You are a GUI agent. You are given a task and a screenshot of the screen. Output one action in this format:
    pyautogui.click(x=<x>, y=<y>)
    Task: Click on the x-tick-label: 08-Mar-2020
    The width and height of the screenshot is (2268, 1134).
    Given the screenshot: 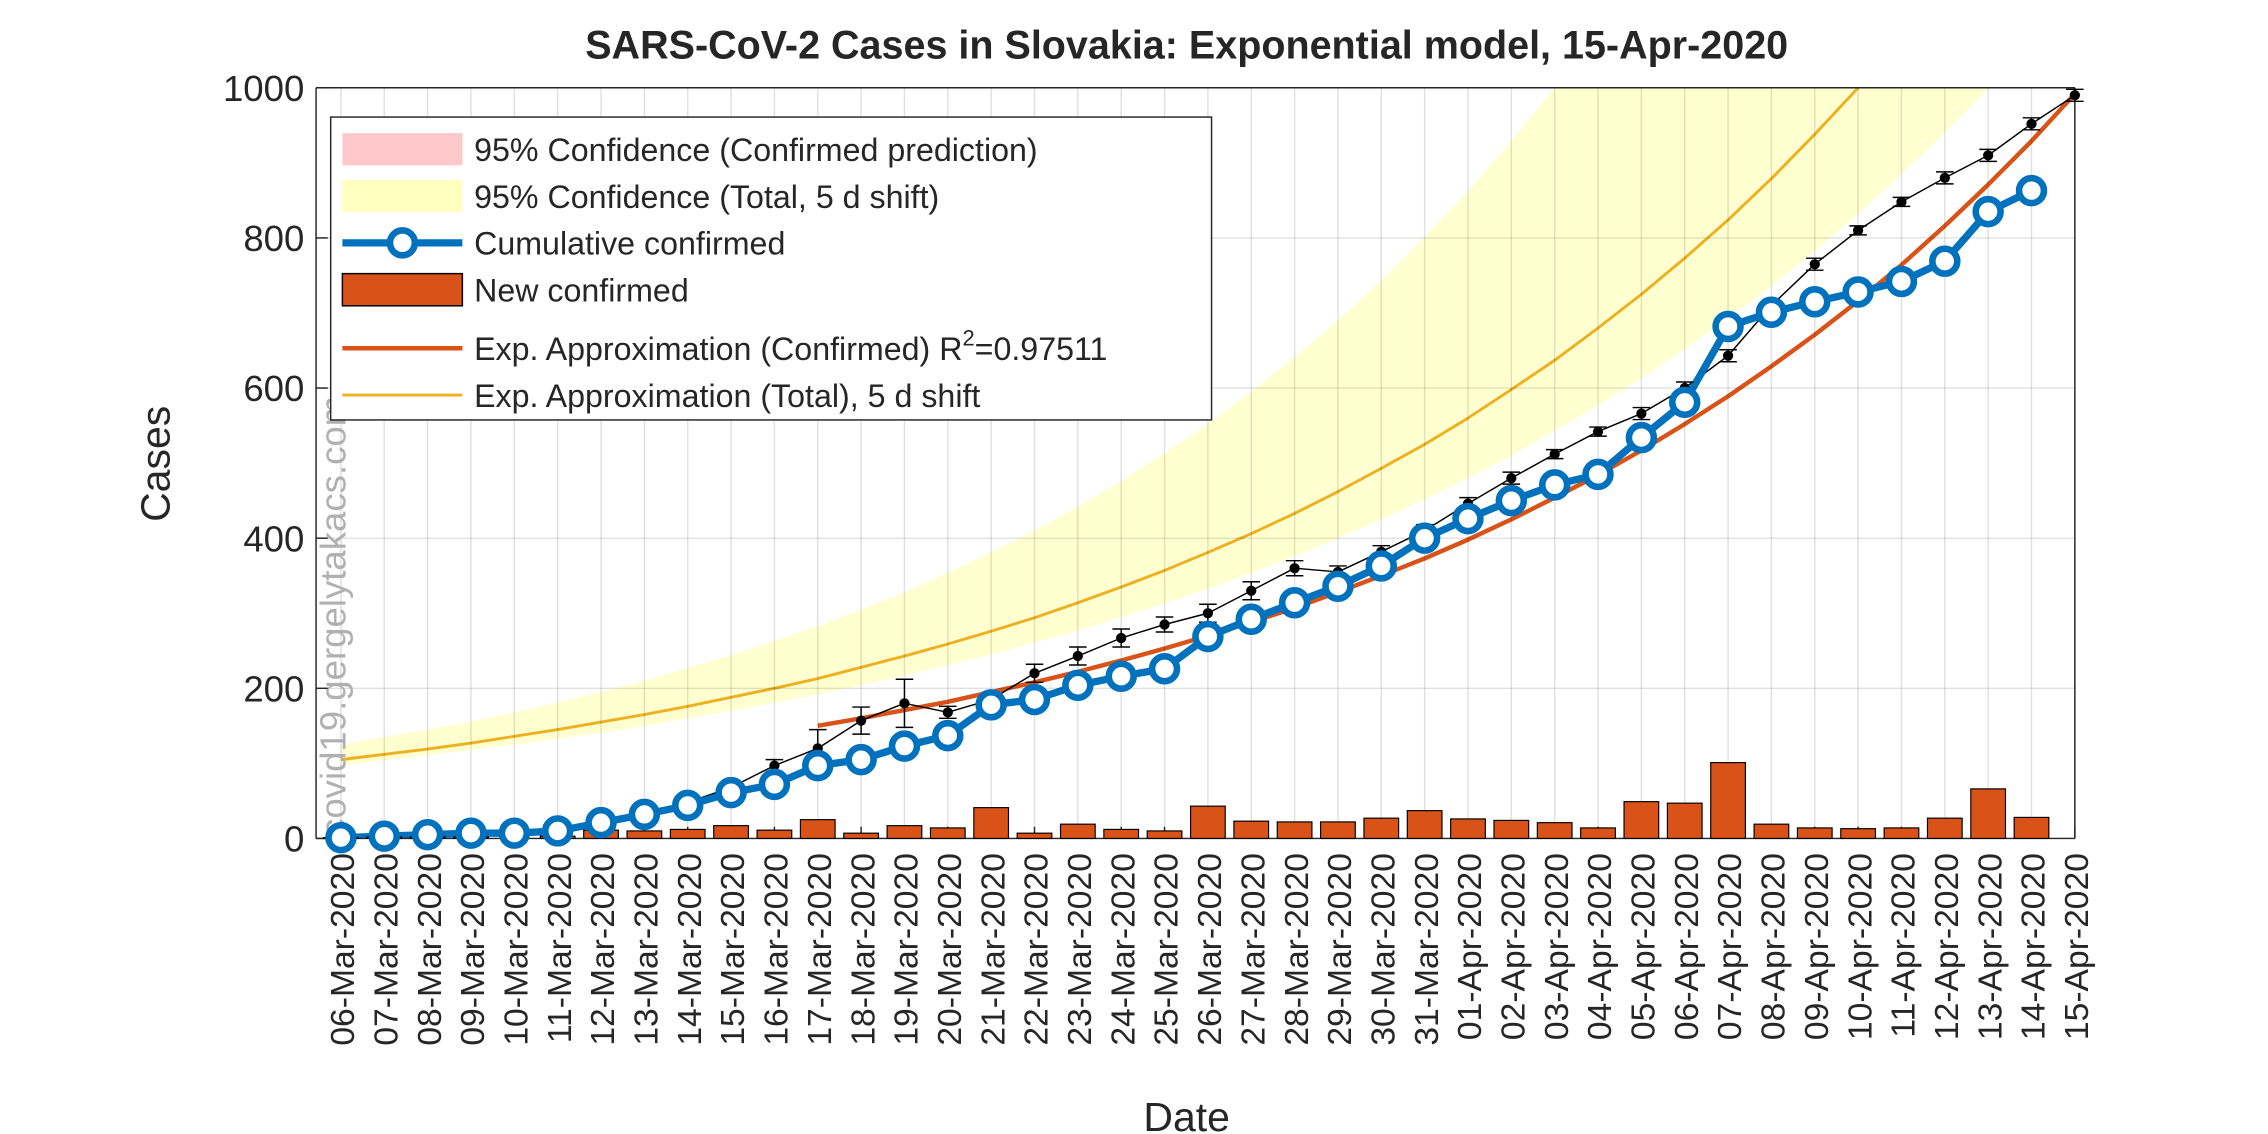 What is the action you would take?
    pyautogui.click(x=430, y=949)
    